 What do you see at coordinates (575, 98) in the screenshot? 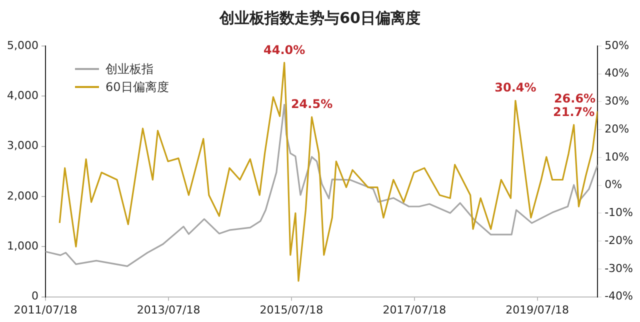
I see `data-label: 26.6%` at bounding box center [575, 98].